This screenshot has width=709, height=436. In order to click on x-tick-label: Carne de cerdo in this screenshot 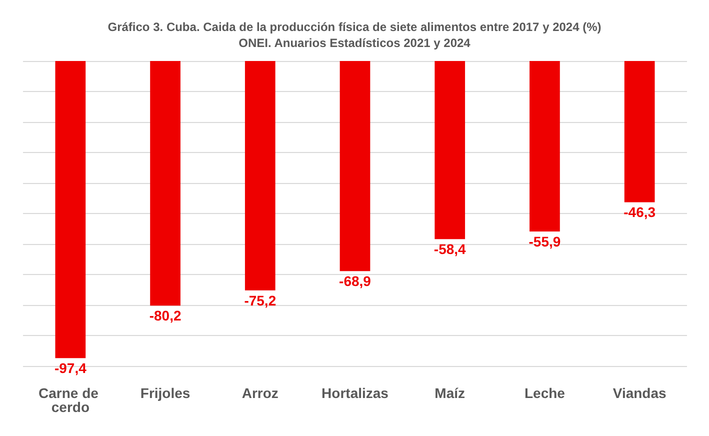, I will do `click(70, 400)`.